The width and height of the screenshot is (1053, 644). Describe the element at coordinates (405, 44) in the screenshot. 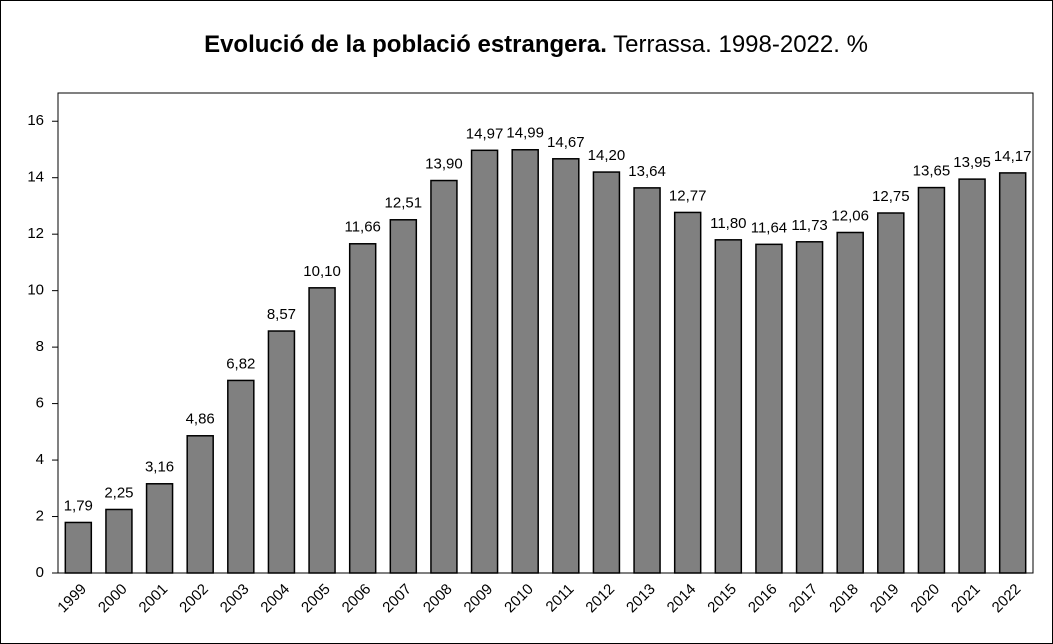

I see `chart-title: Evolució de la població estrangera.` at that location.